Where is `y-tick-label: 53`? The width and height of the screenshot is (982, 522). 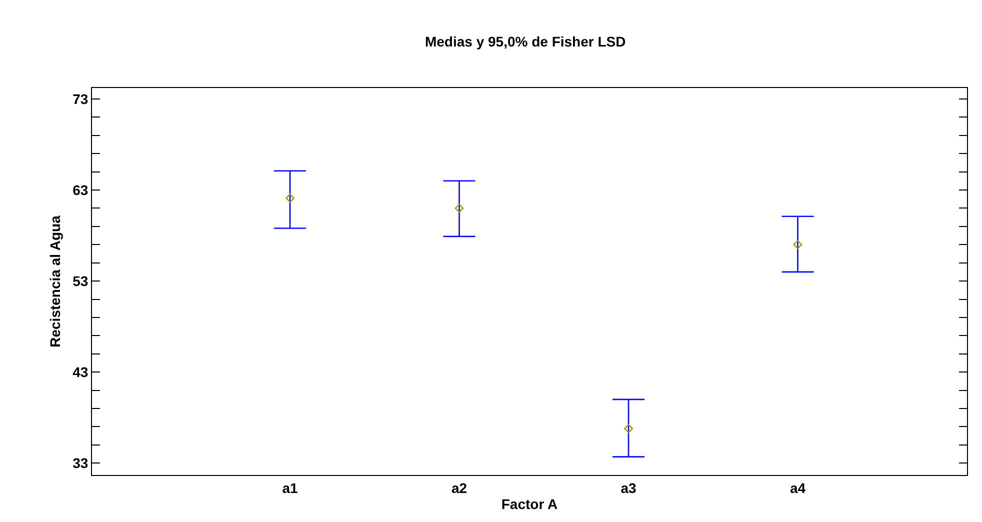 y-tick-label: 53 is located at coordinates (80, 280).